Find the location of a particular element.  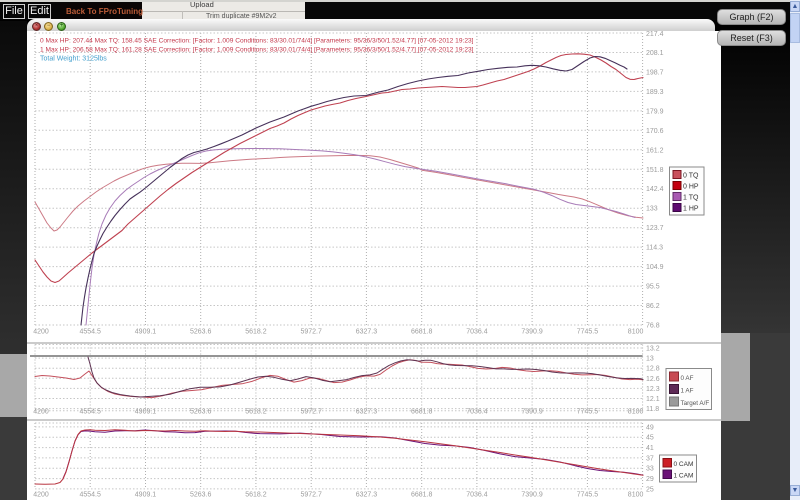

svg-text: 217.4 is located at coordinates (655, 34).